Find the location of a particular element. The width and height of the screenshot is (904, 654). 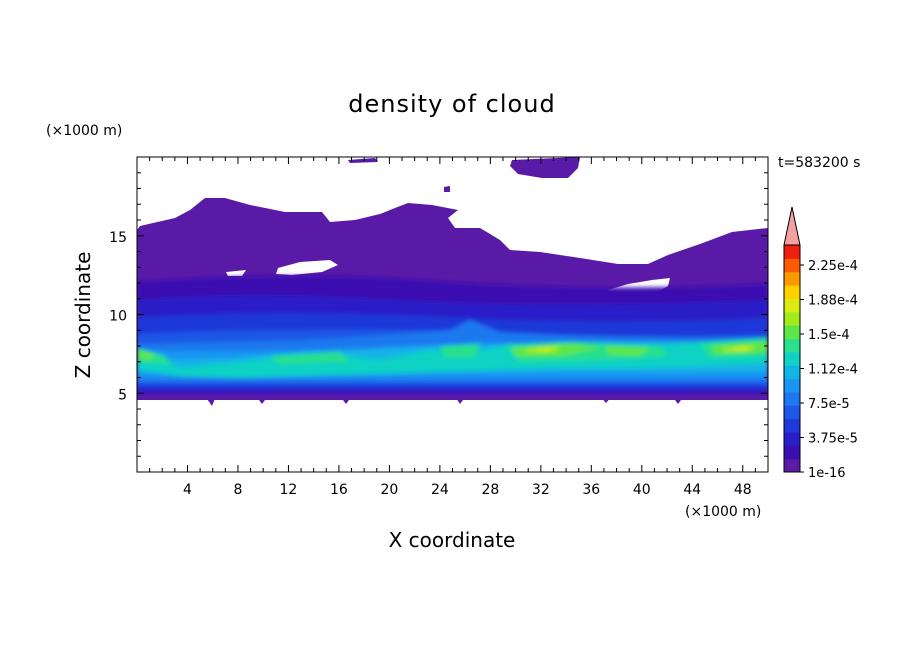

x-unit-label: (×1000 m) is located at coordinates (723, 512).